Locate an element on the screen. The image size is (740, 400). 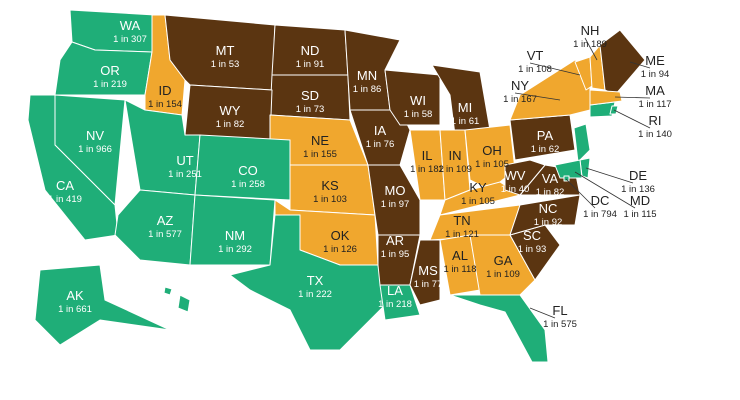
state-rate: 1 in 121 is located at coordinates (462, 234).